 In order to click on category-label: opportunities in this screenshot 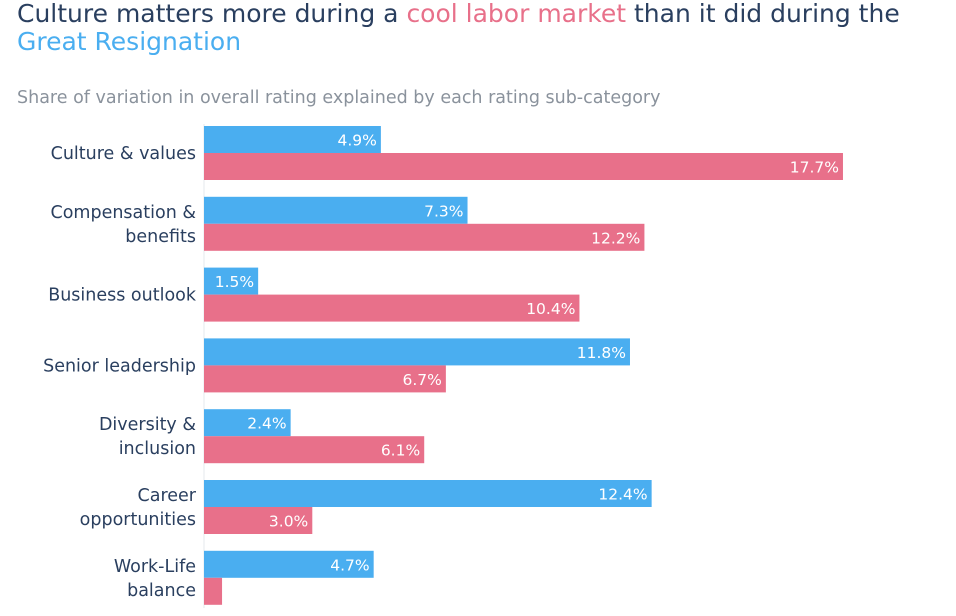, I will do `click(138, 520)`.